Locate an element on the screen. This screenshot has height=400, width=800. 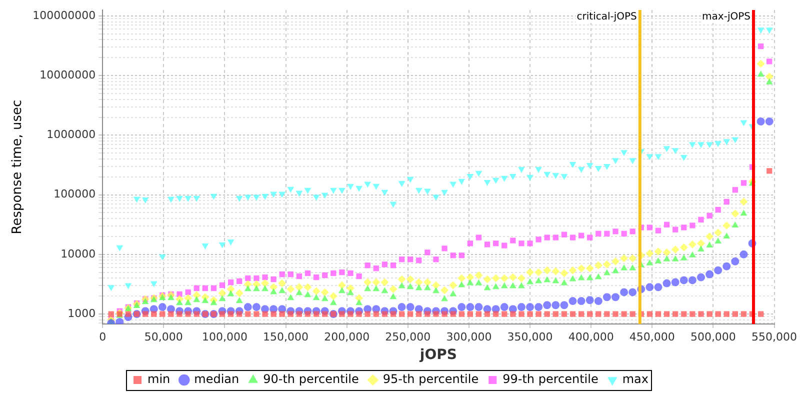
y-axis-title: Response time, usec is located at coordinates (18, 167).